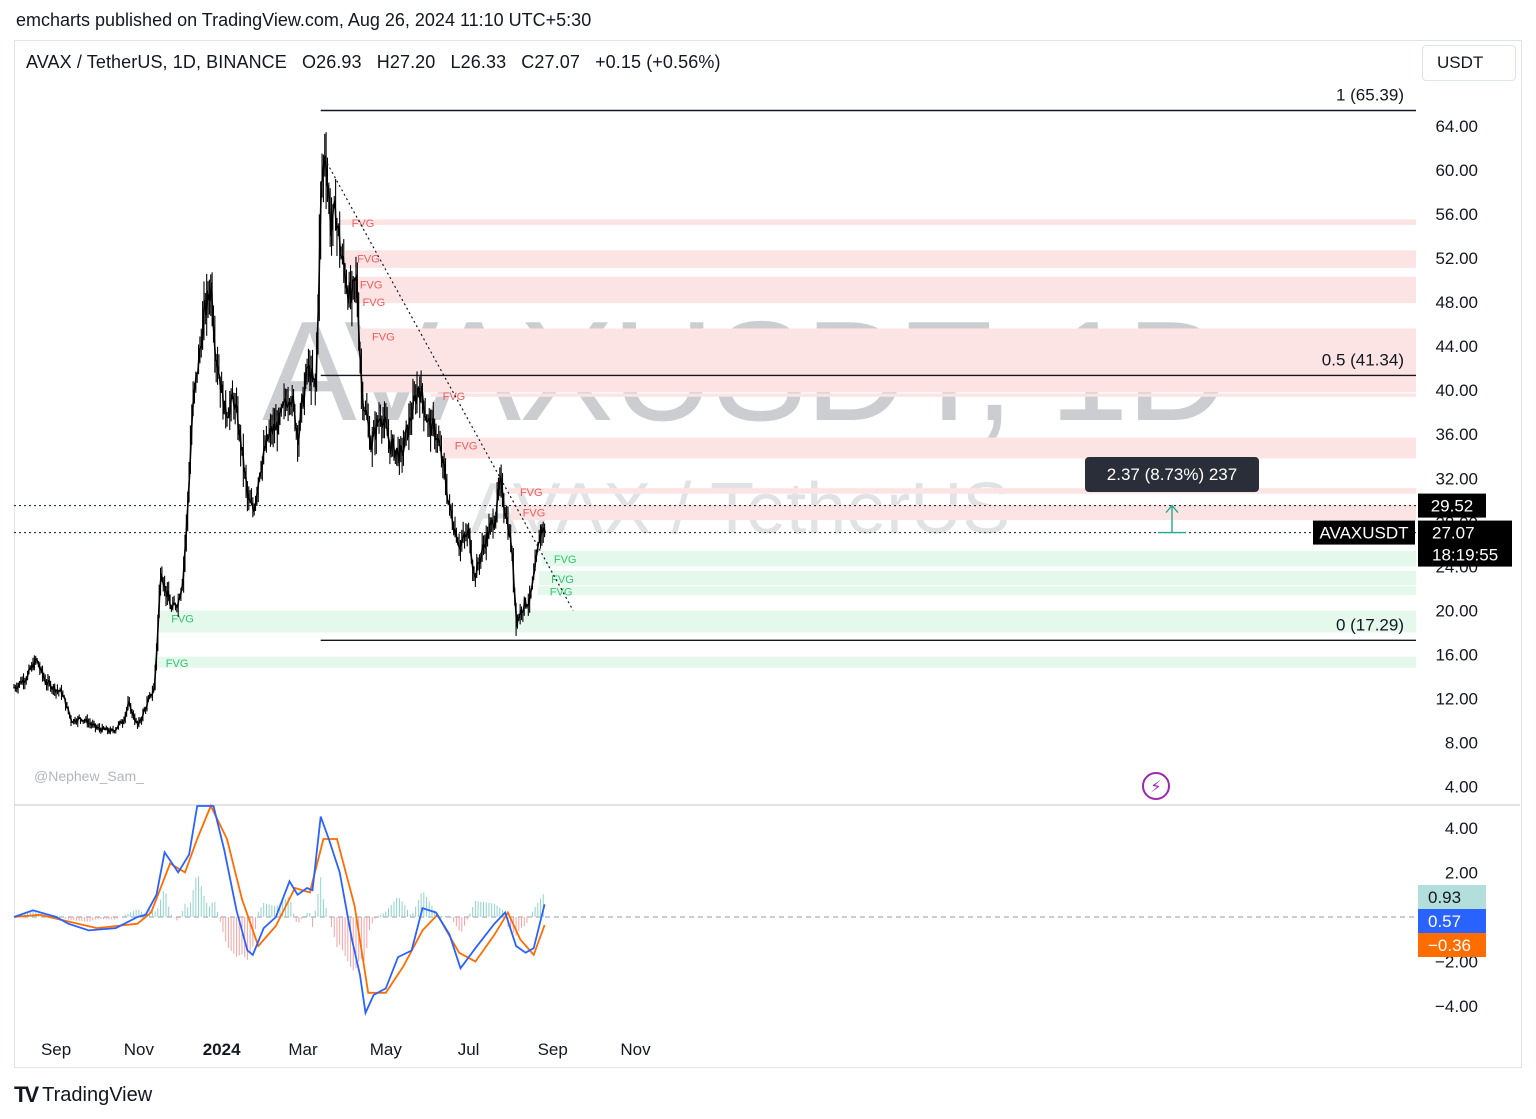  What do you see at coordinates (1172, 509) in the screenshot?
I see `up-arrow-icon` at bounding box center [1172, 509].